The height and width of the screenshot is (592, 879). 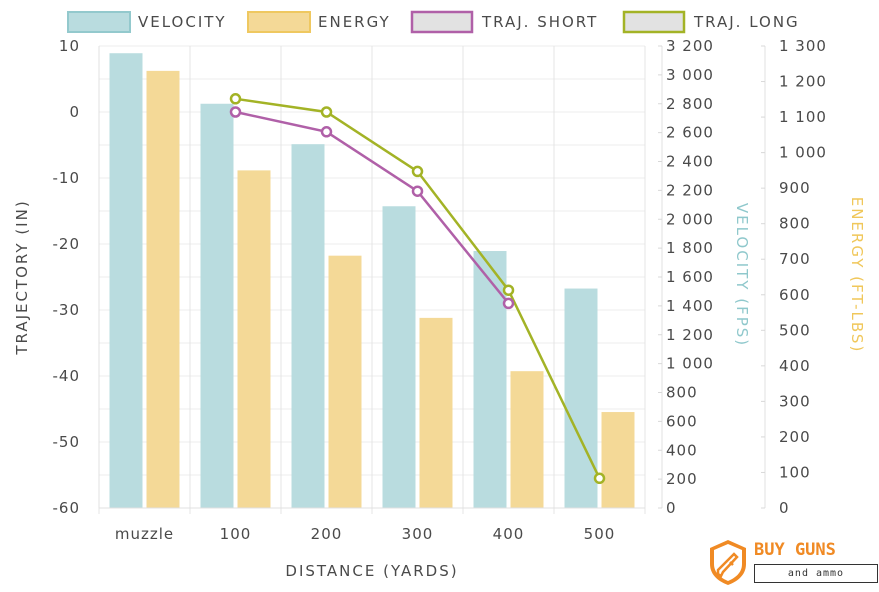 I want to click on shield-logo-icon, so click(x=728, y=562).